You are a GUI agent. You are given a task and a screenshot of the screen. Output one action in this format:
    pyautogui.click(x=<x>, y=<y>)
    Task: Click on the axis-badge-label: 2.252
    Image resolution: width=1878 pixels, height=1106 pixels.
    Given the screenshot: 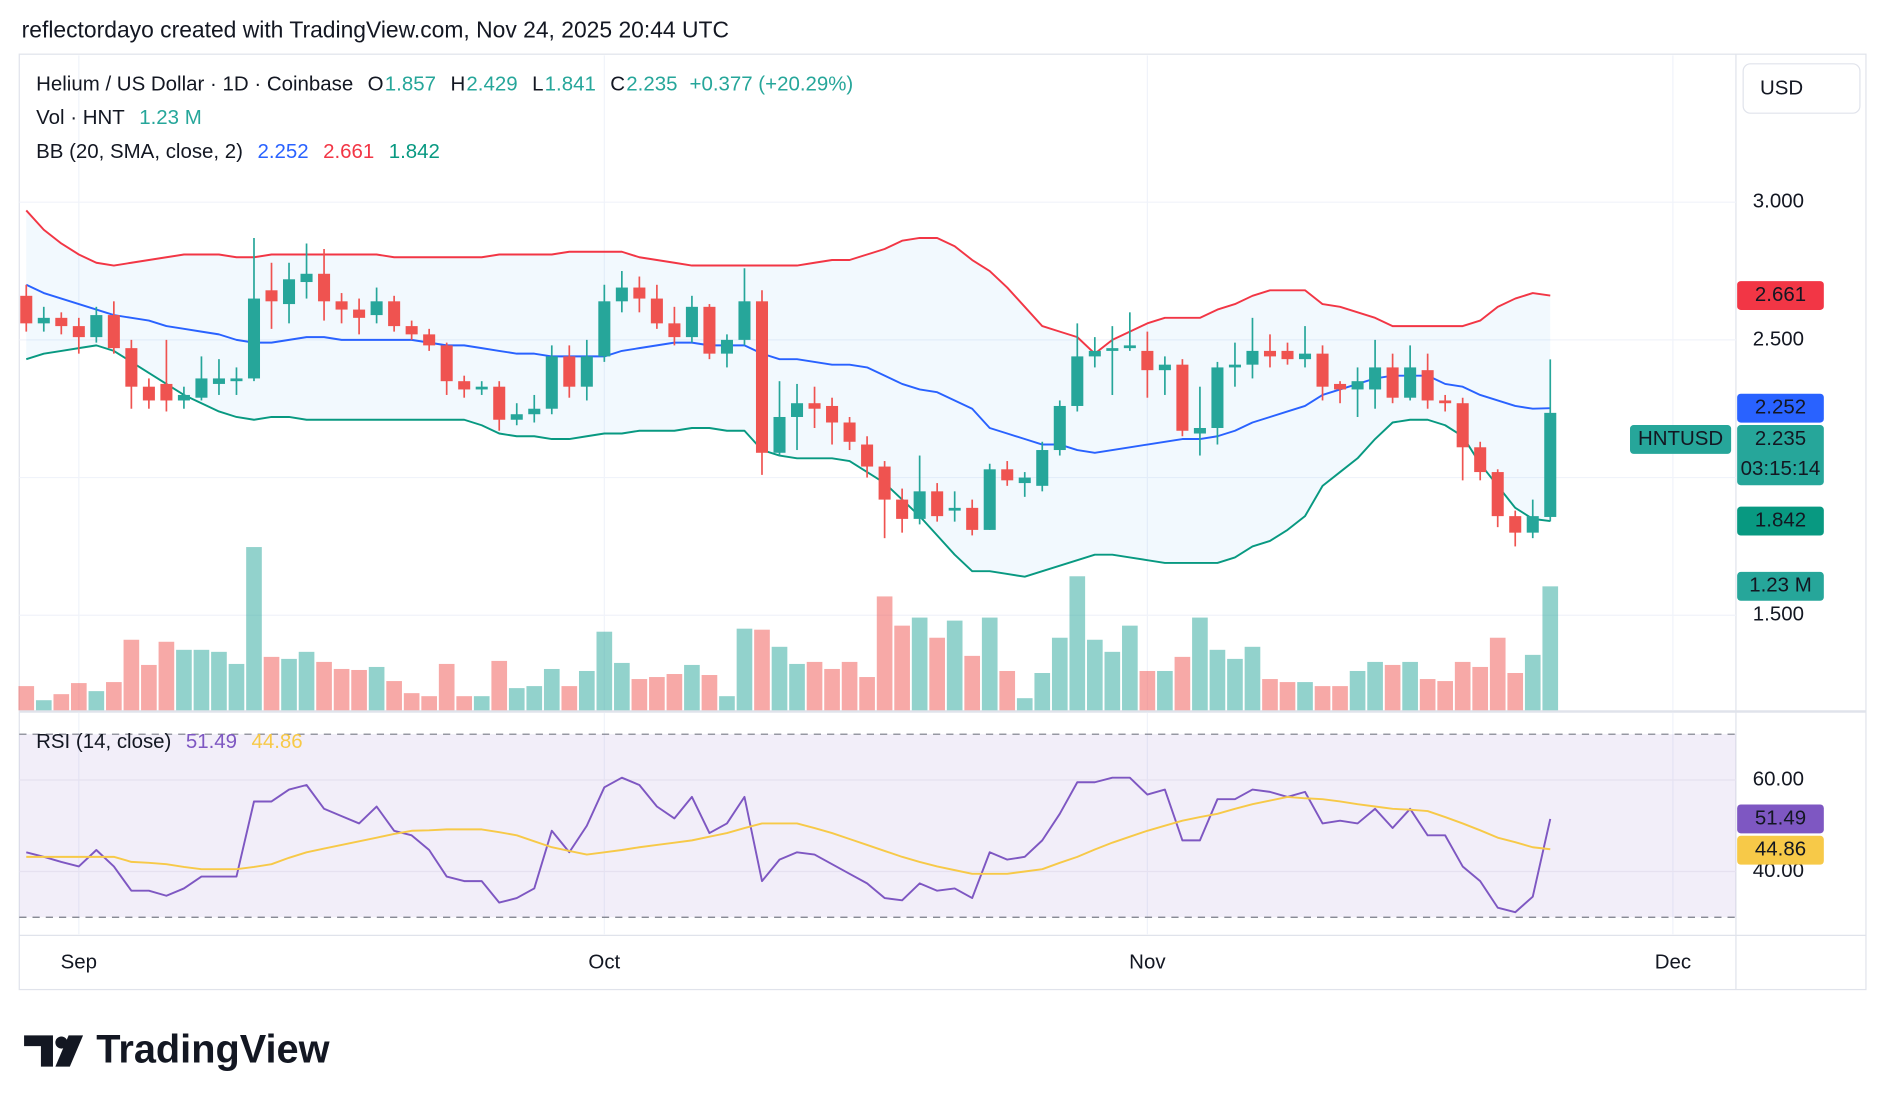 What is the action you would take?
    pyautogui.click(x=1780, y=407)
    